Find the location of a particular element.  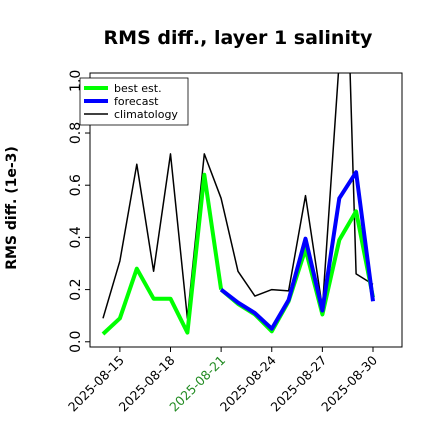

series-line-best-est is located at coordinates (162, 254).